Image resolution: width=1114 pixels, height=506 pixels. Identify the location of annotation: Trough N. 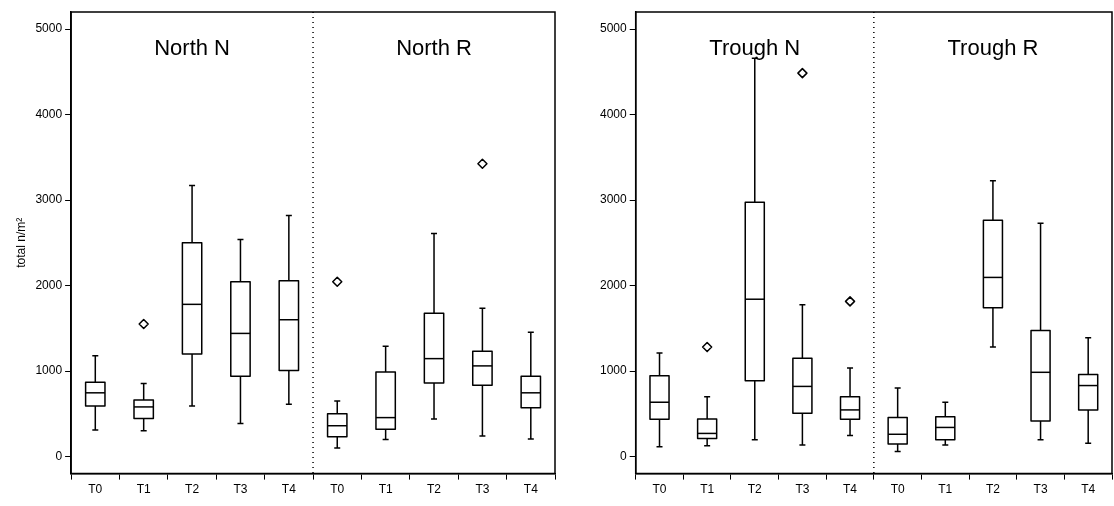
(755, 48).